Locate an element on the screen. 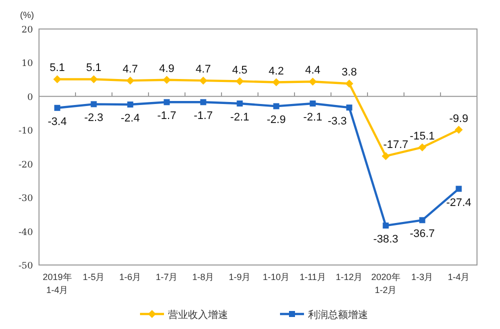  data-label: -9.9 is located at coordinates (458, 118).